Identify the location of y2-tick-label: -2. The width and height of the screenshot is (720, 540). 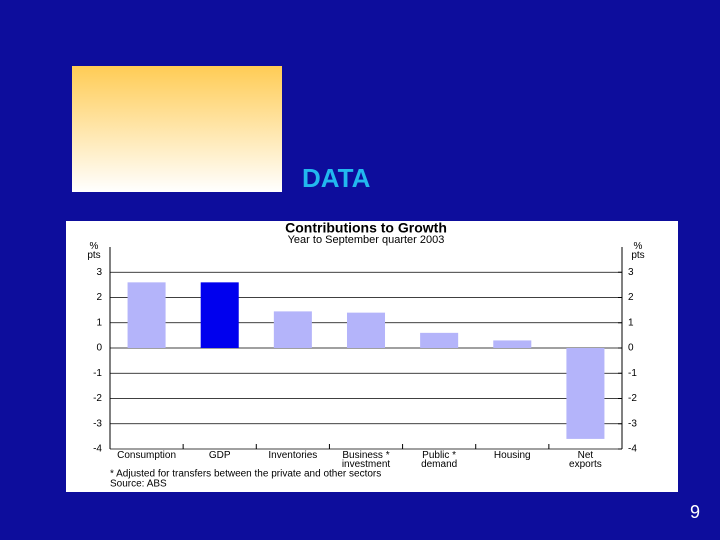
(632, 398).